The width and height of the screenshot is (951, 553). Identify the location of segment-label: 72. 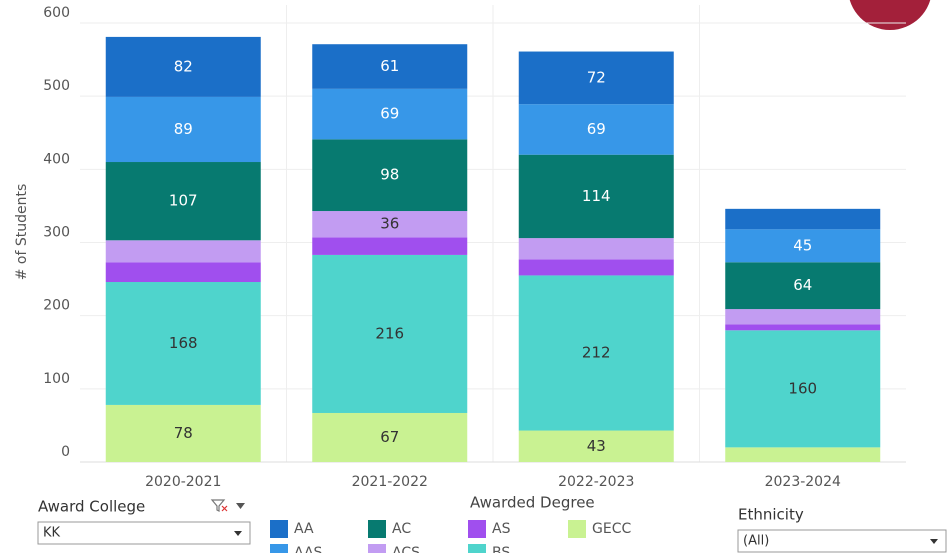
(596, 77).